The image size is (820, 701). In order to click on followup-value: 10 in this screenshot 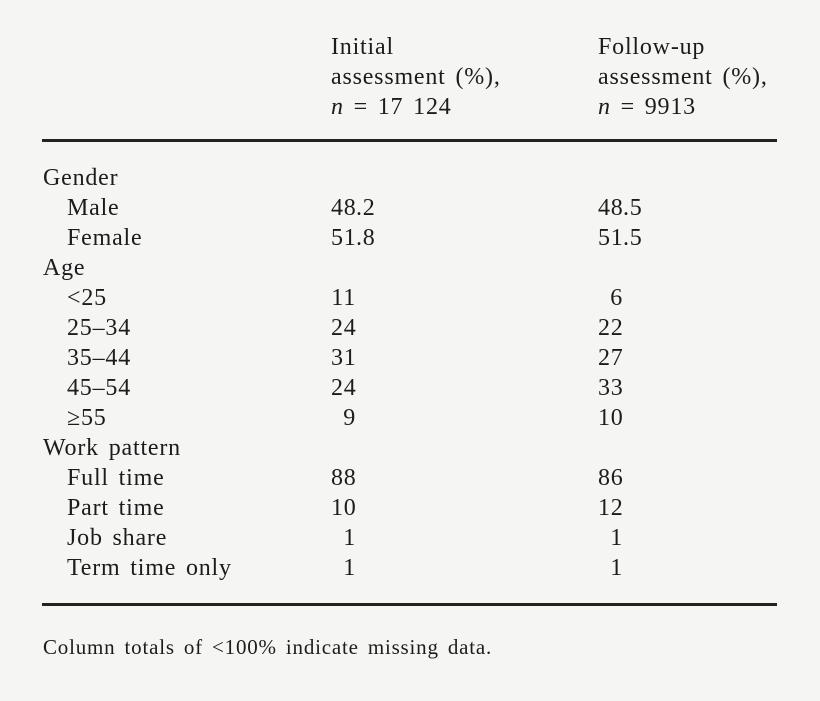, I will do `click(611, 418)`.